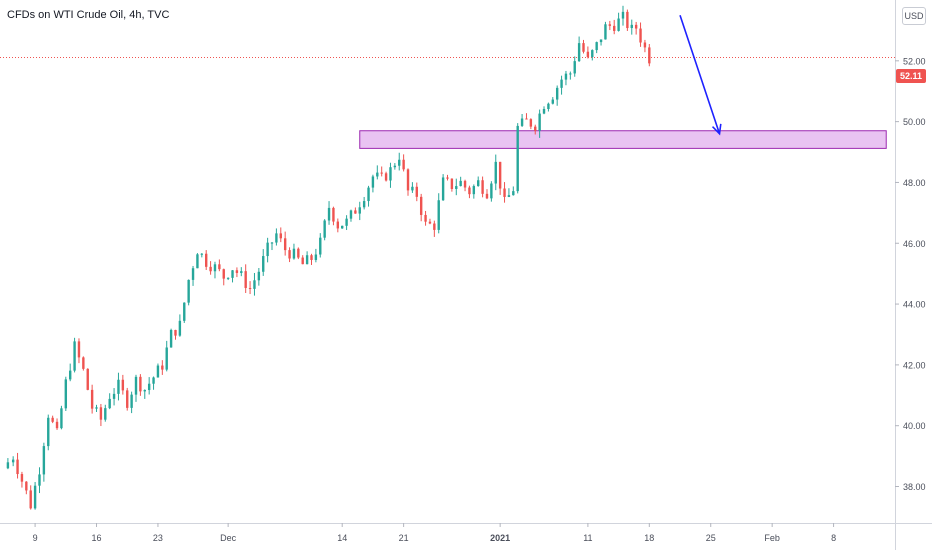 The width and height of the screenshot is (932, 555). What do you see at coordinates (649, 538) in the screenshot?
I see `x-tick-label: 18` at bounding box center [649, 538].